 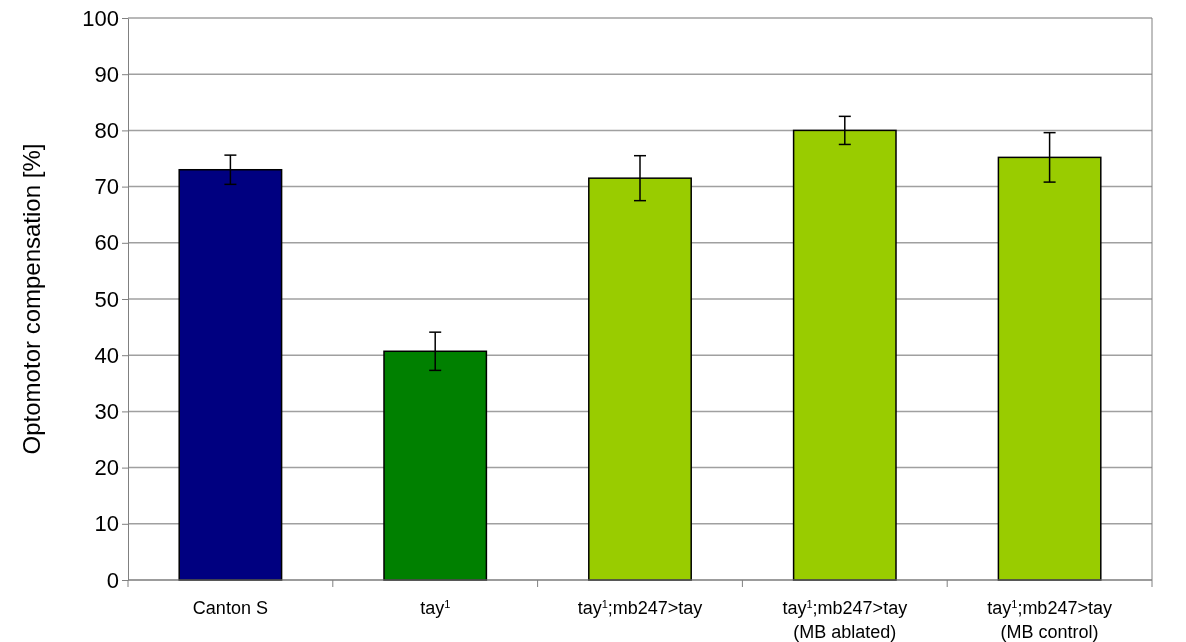 What do you see at coordinates (106, 130) in the screenshot?
I see `y-tick-label: 80` at bounding box center [106, 130].